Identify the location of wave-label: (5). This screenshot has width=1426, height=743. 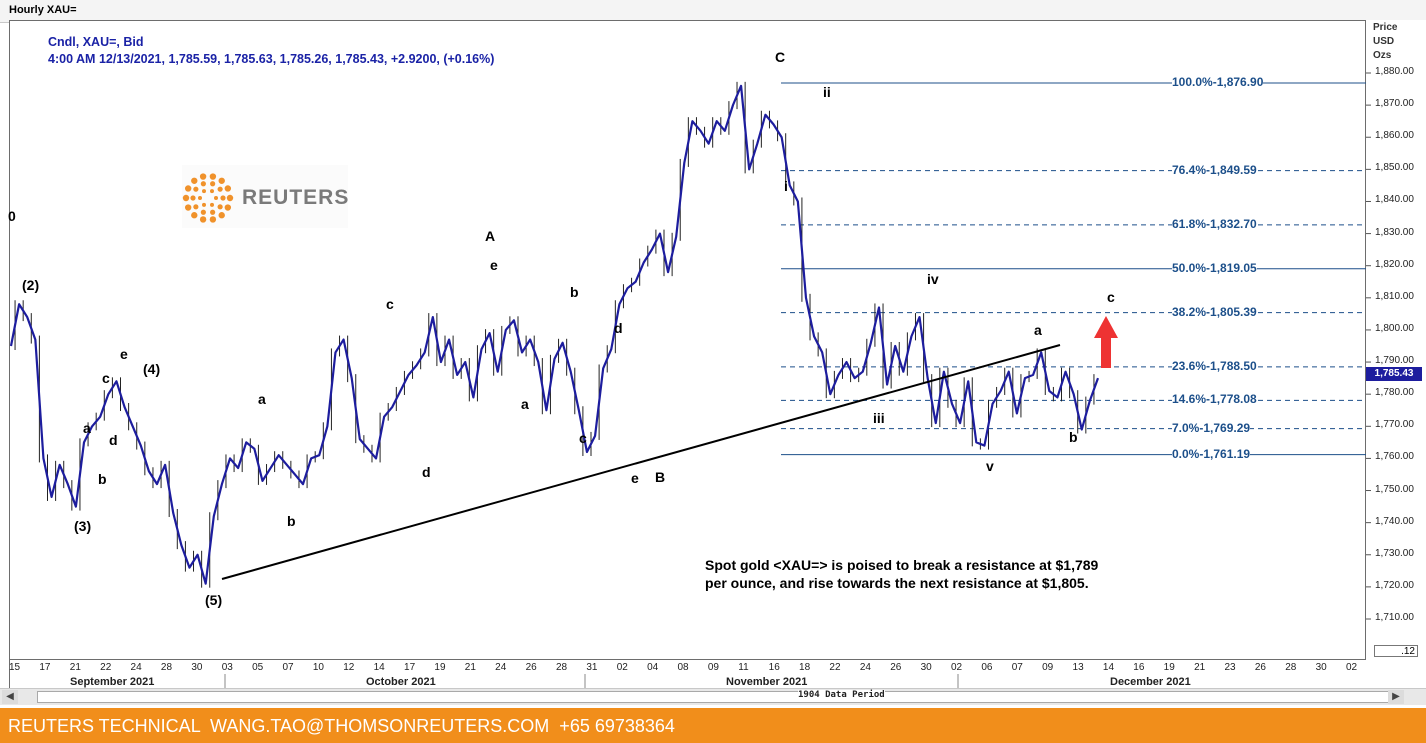
(214, 600).